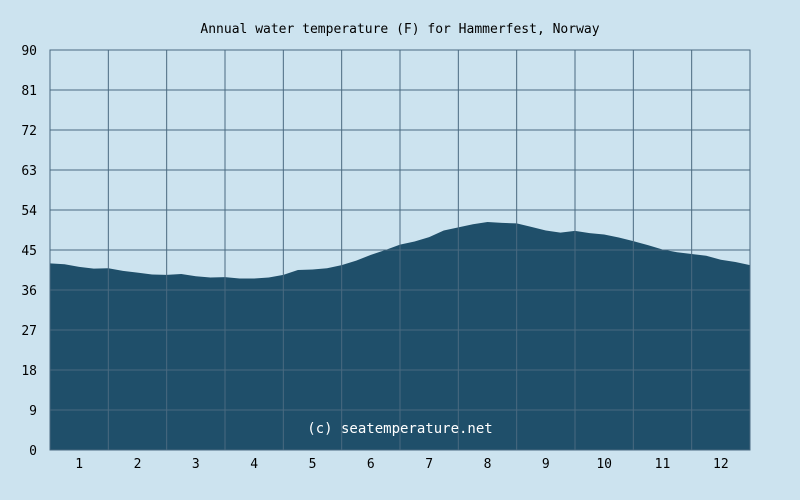 Image resolution: width=800 pixels, height=500 pixels. I want to click on x-tick-label: 9, so click(546, 464).